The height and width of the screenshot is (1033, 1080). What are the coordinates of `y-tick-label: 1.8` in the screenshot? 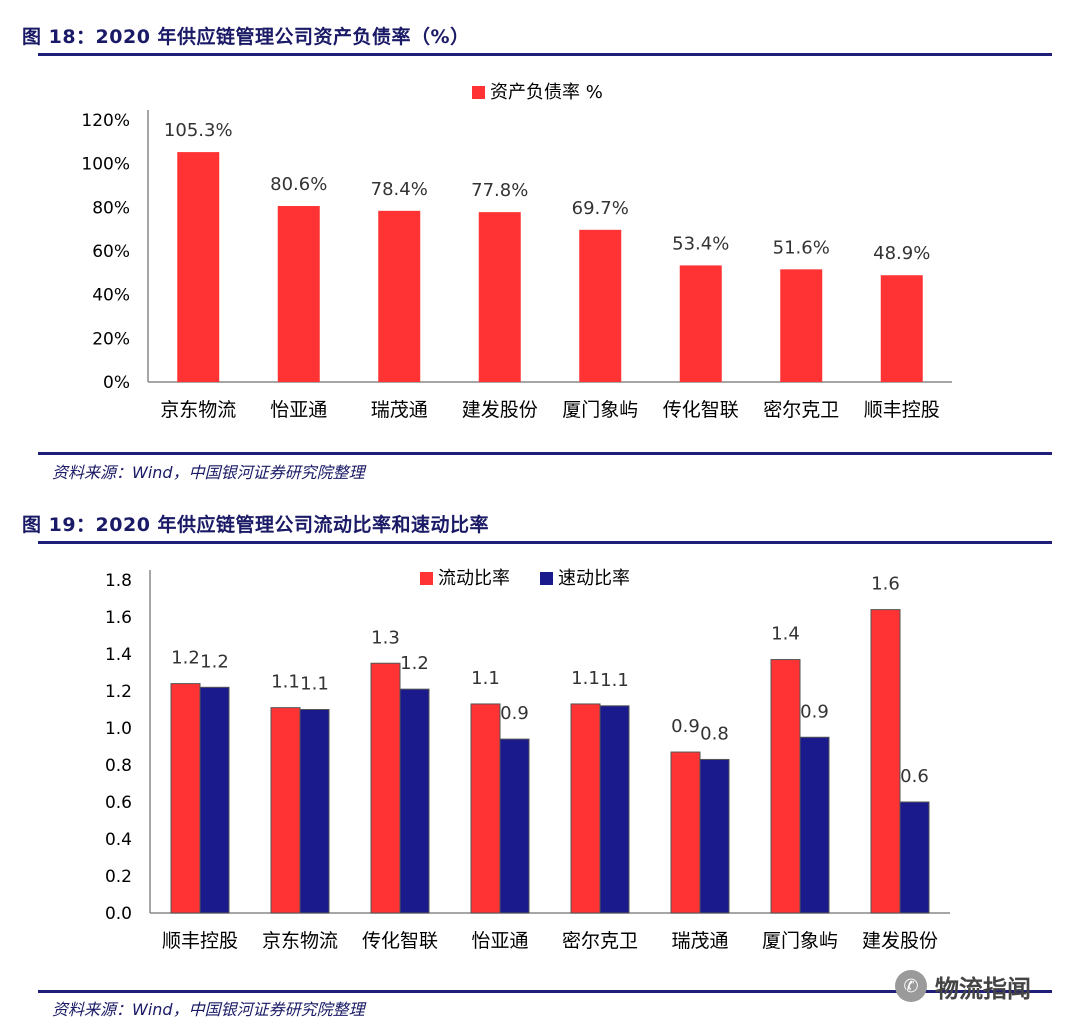 It's located at (118, 581).